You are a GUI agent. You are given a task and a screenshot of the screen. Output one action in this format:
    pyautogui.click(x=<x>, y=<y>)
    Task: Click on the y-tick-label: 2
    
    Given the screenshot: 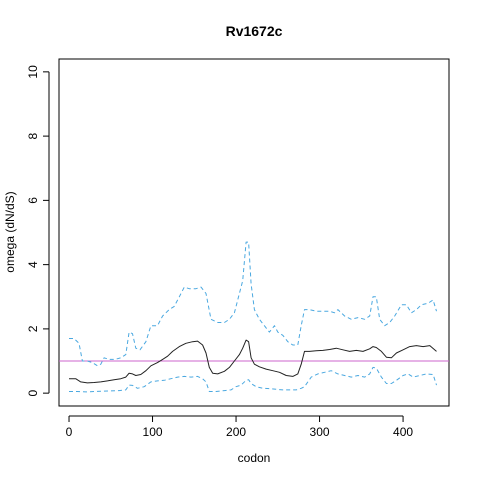 What is the action you would take?
    pyautogui.click(x=33, y=328)
    